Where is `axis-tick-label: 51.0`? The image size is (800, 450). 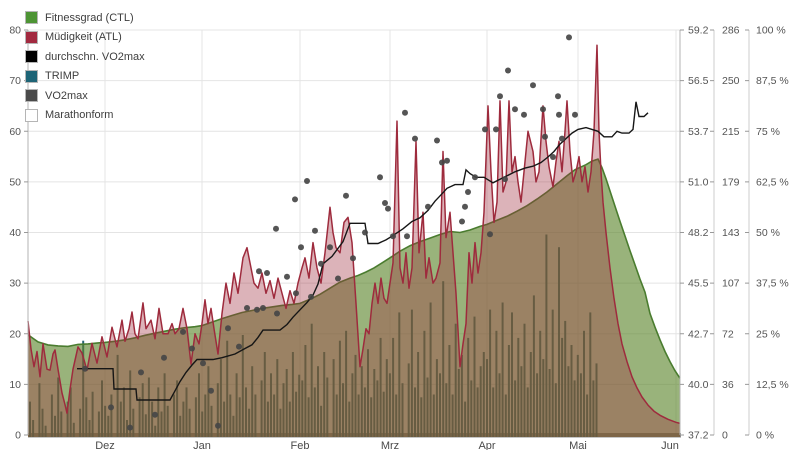
axis-tick-label: 51.0 is located at coordinates (698, 182).